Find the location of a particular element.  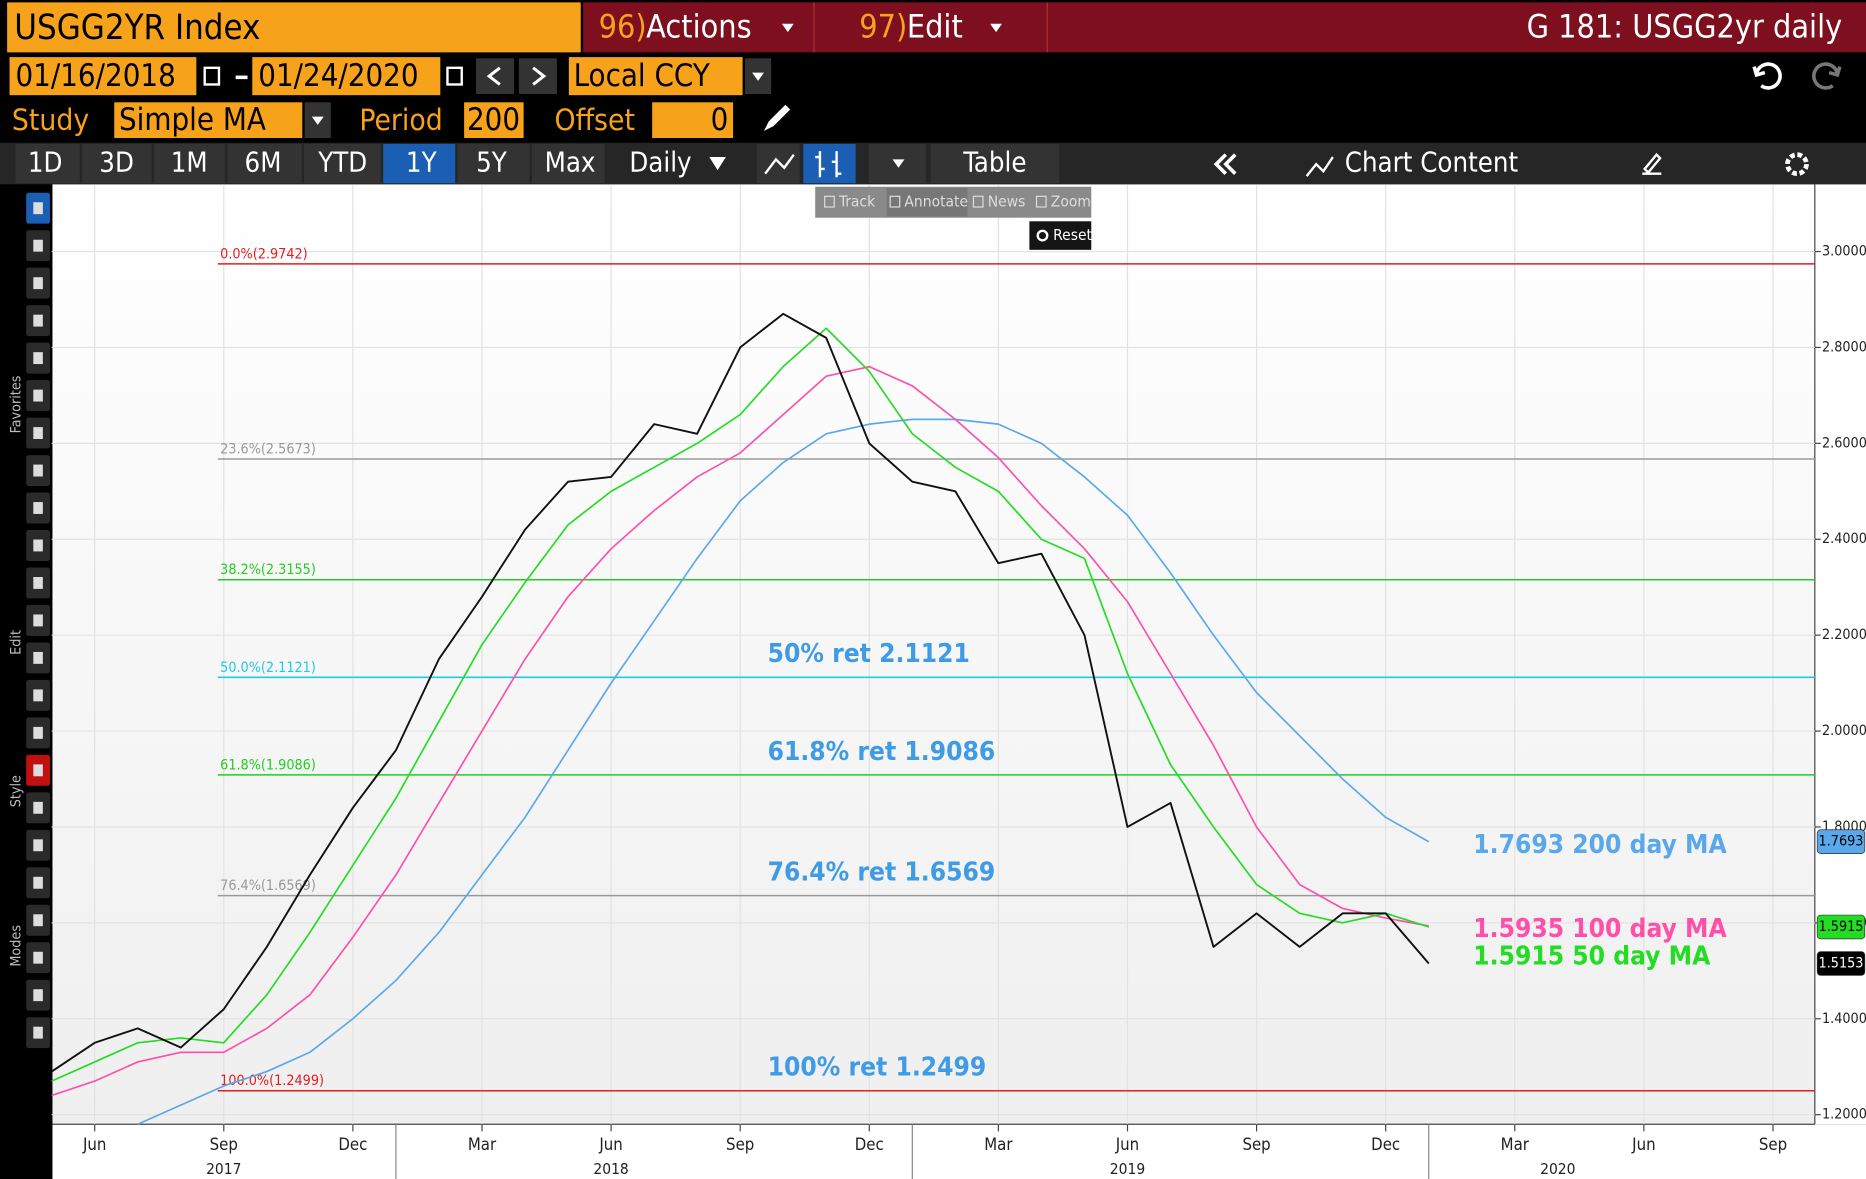

range-label: 1D is located at coordinates (45, 163).